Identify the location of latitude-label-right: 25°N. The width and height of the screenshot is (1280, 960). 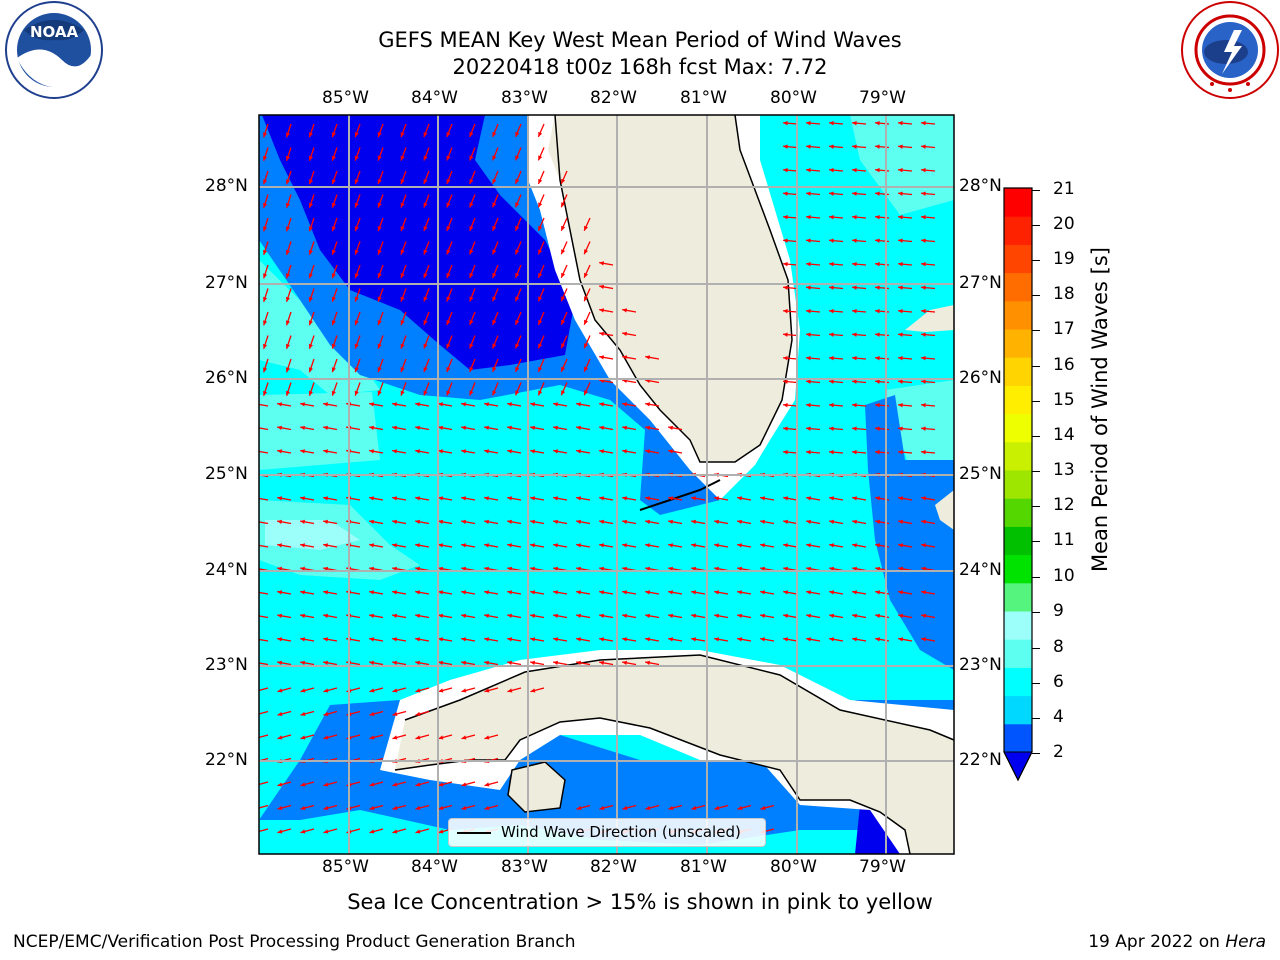
(980, 474).